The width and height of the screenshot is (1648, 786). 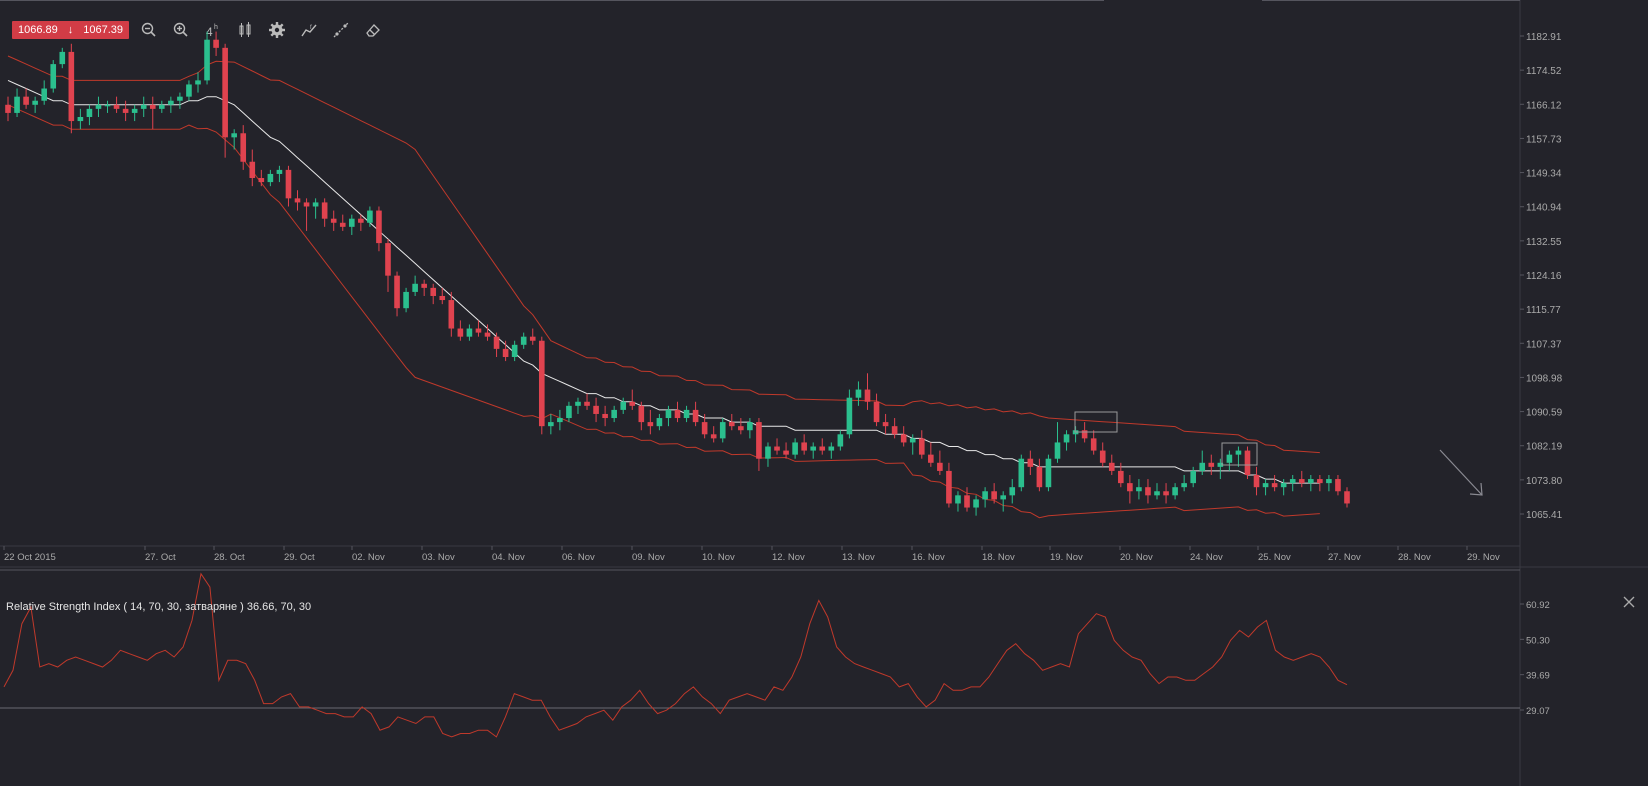 I want to click on price-axis-label: 1098.98, so click(x=1544, y=378).